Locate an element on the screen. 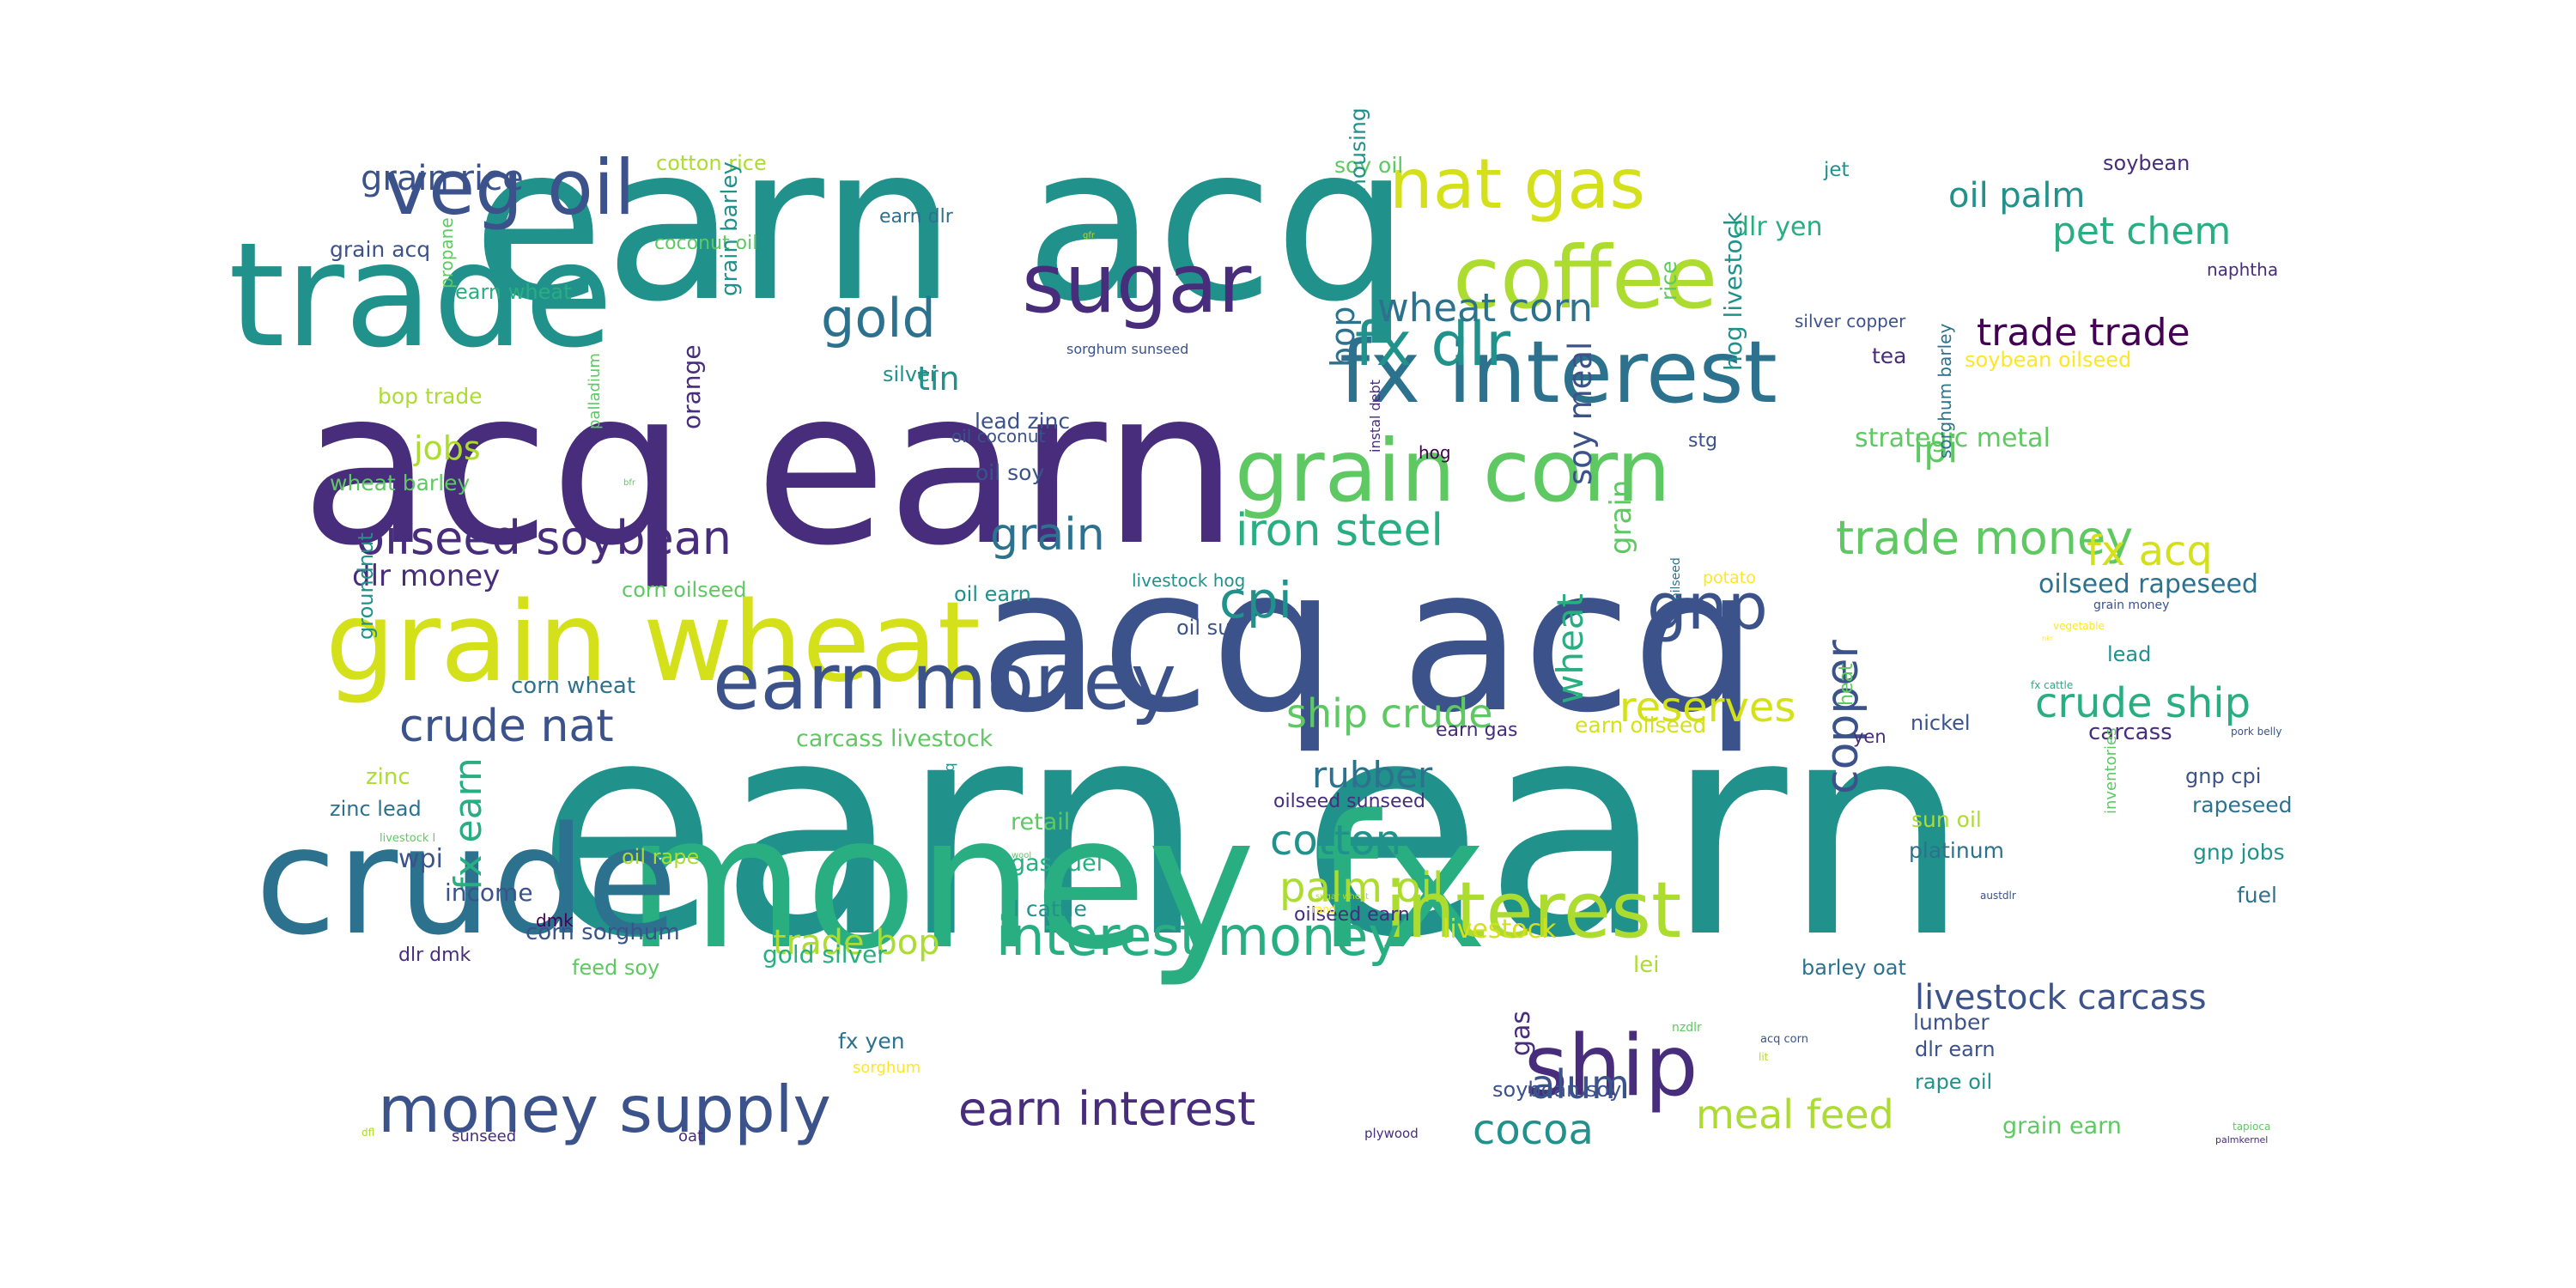 The height and width of the screenshot is (1288, 2576). cloud-word: silver is located at coordinates (911, 374).